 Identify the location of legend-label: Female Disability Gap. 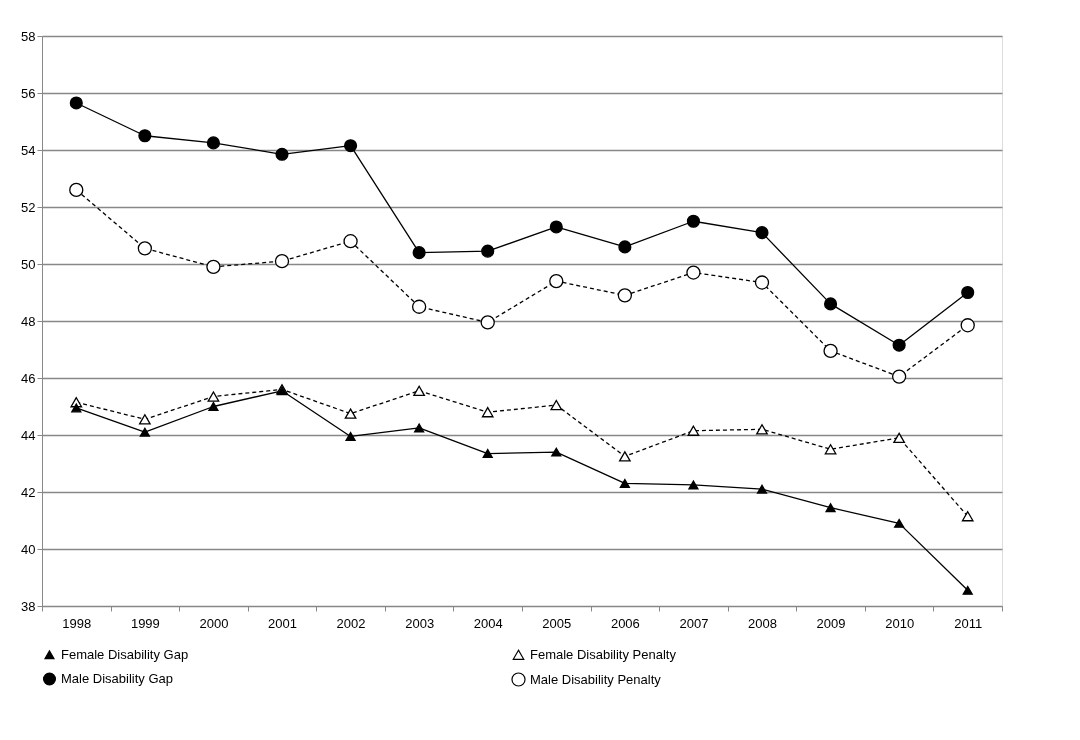
(125, 654).